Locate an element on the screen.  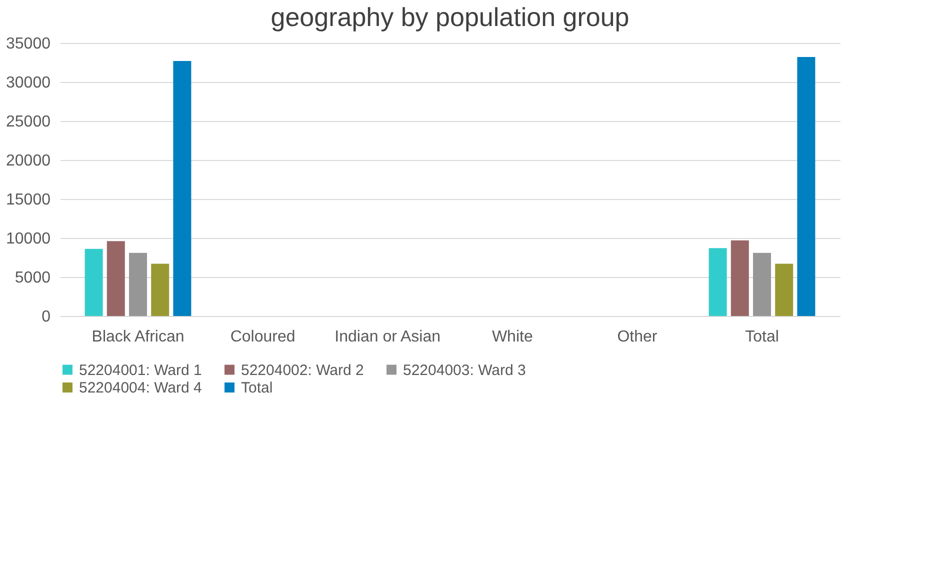
y-tick-label: 5000 is located at coordinates (32, 278).